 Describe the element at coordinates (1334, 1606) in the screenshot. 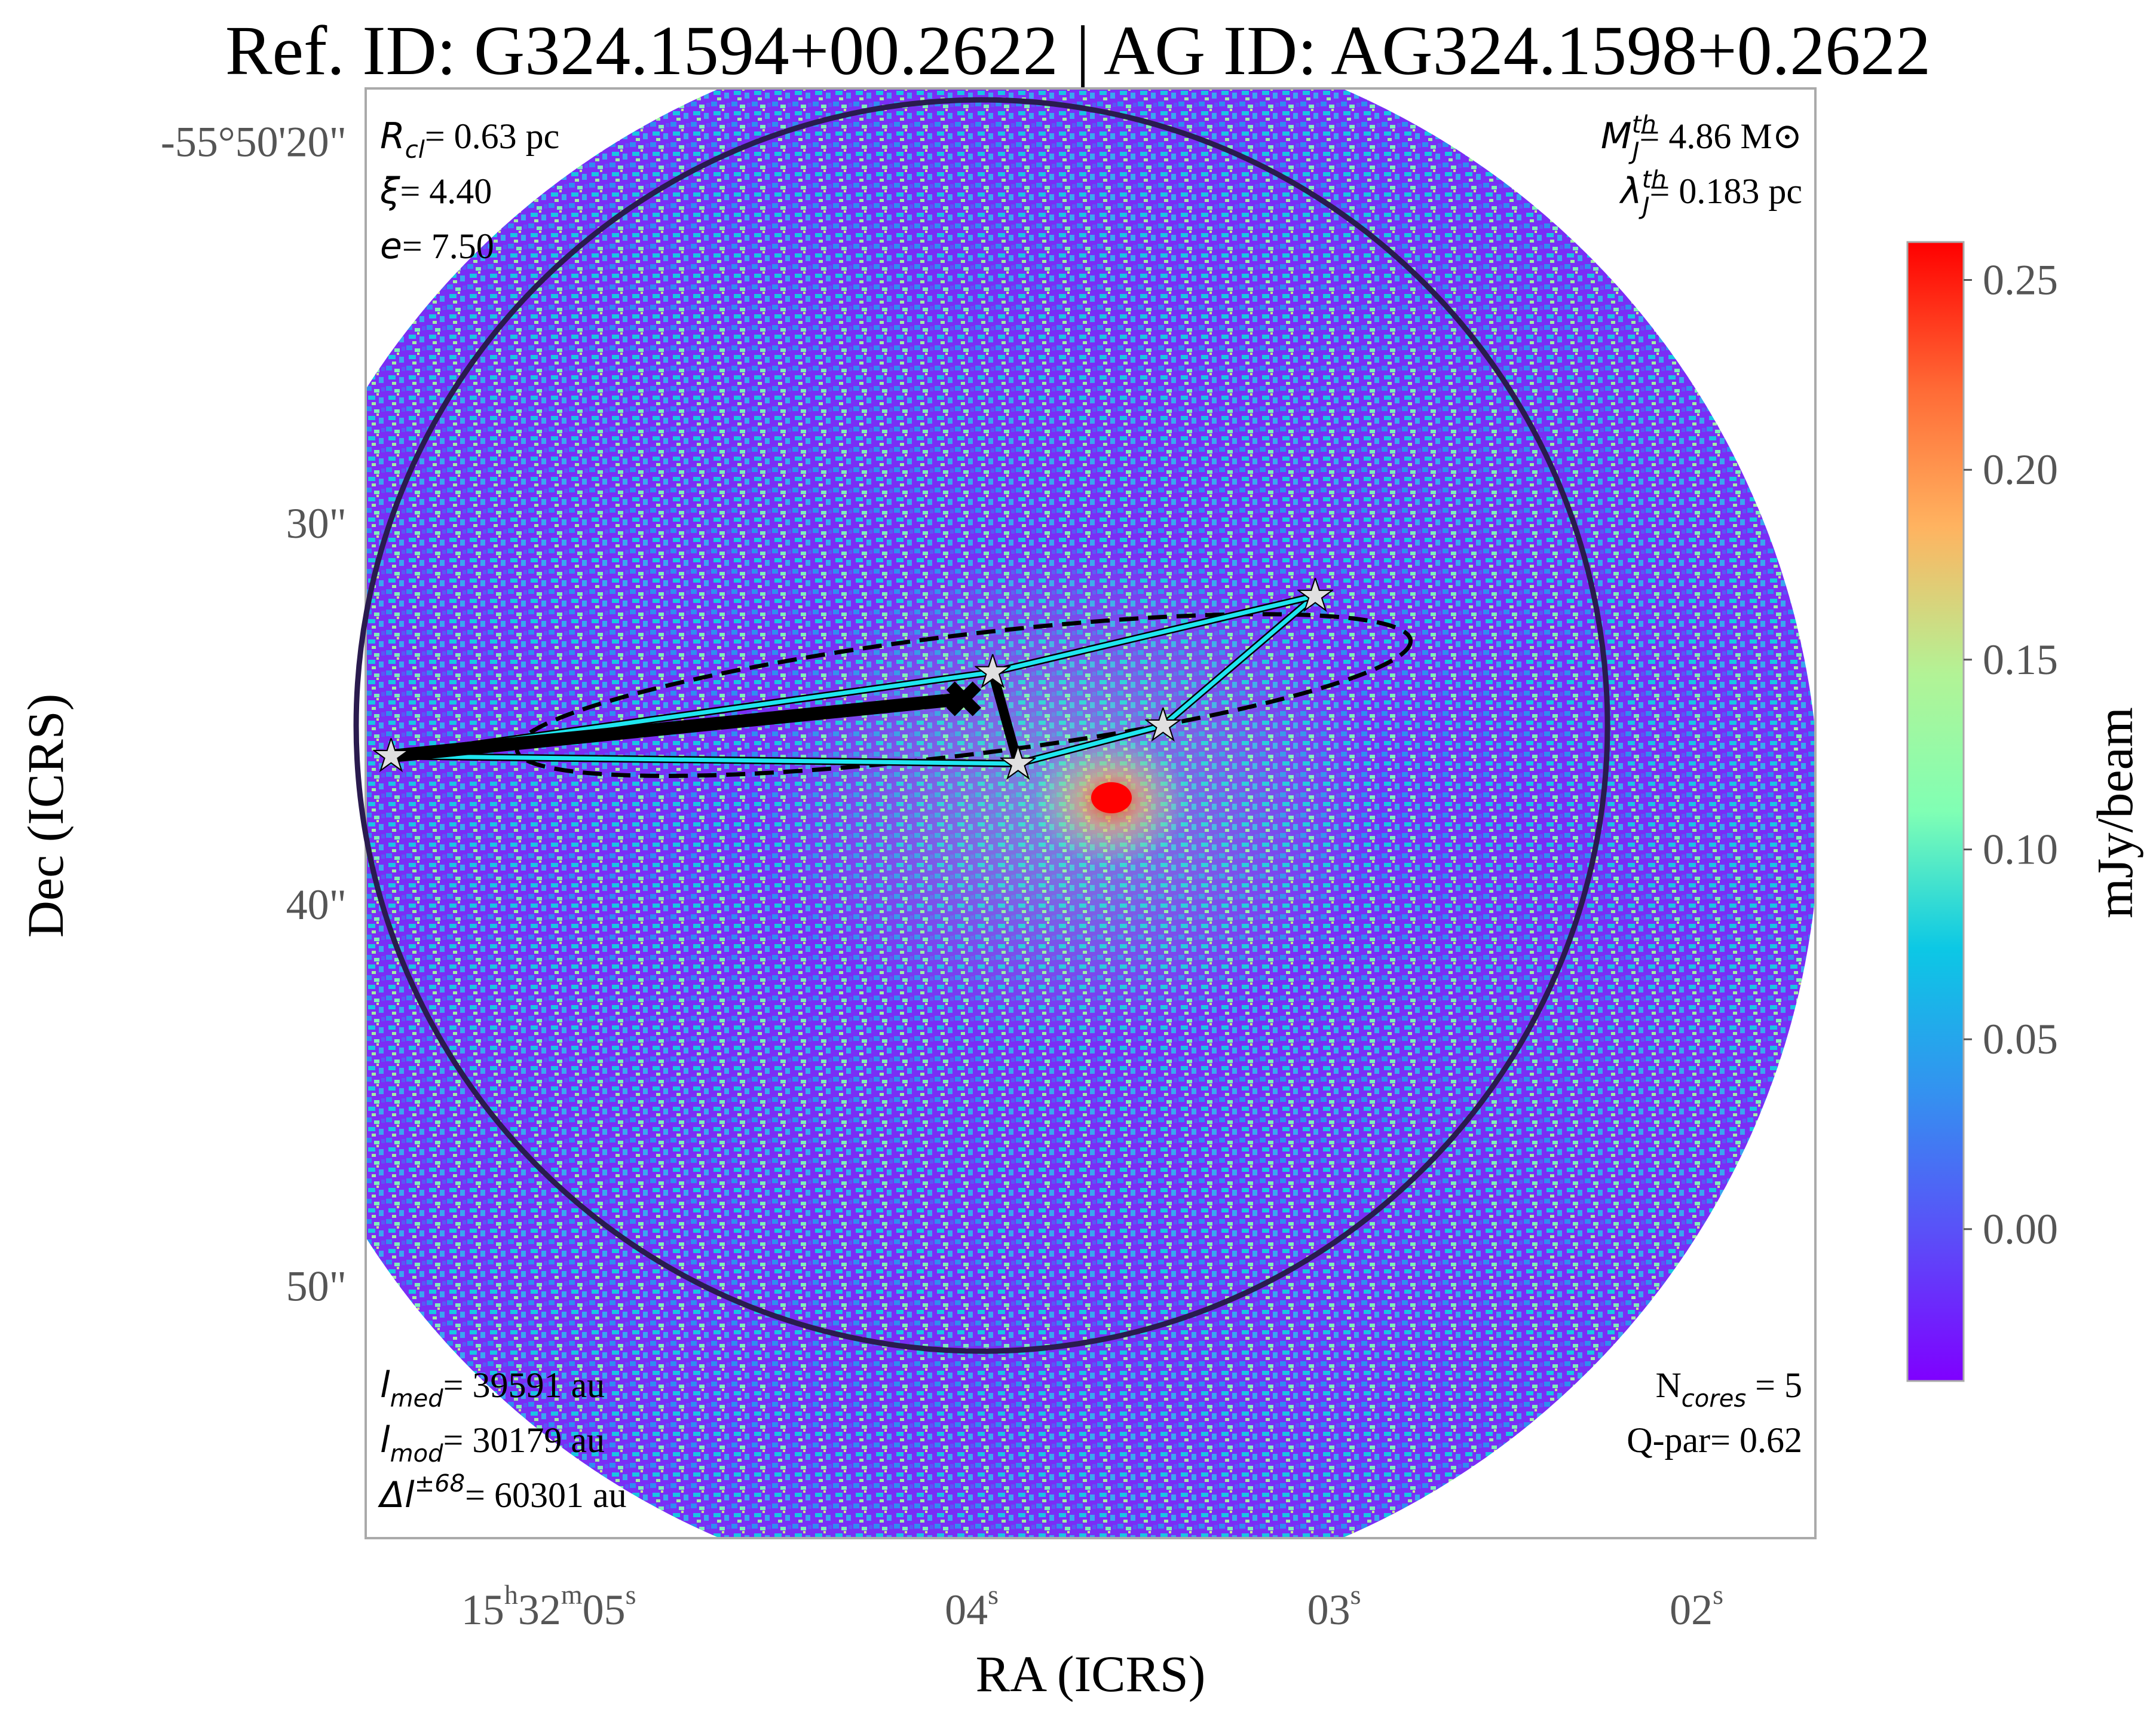

I see `x-tick-label: 03s` at that location.